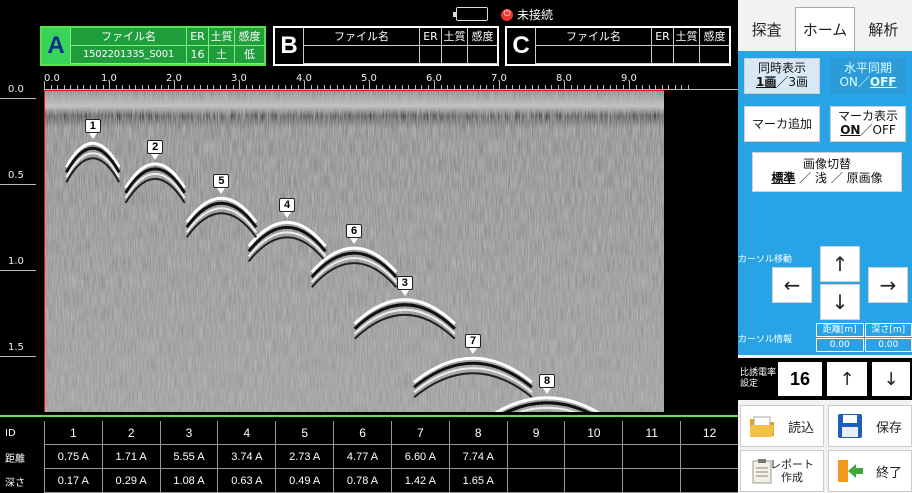  Describe the element at coordinates (792, 285) in the screenshot. I see `cursor-left-button: ←` at that location.